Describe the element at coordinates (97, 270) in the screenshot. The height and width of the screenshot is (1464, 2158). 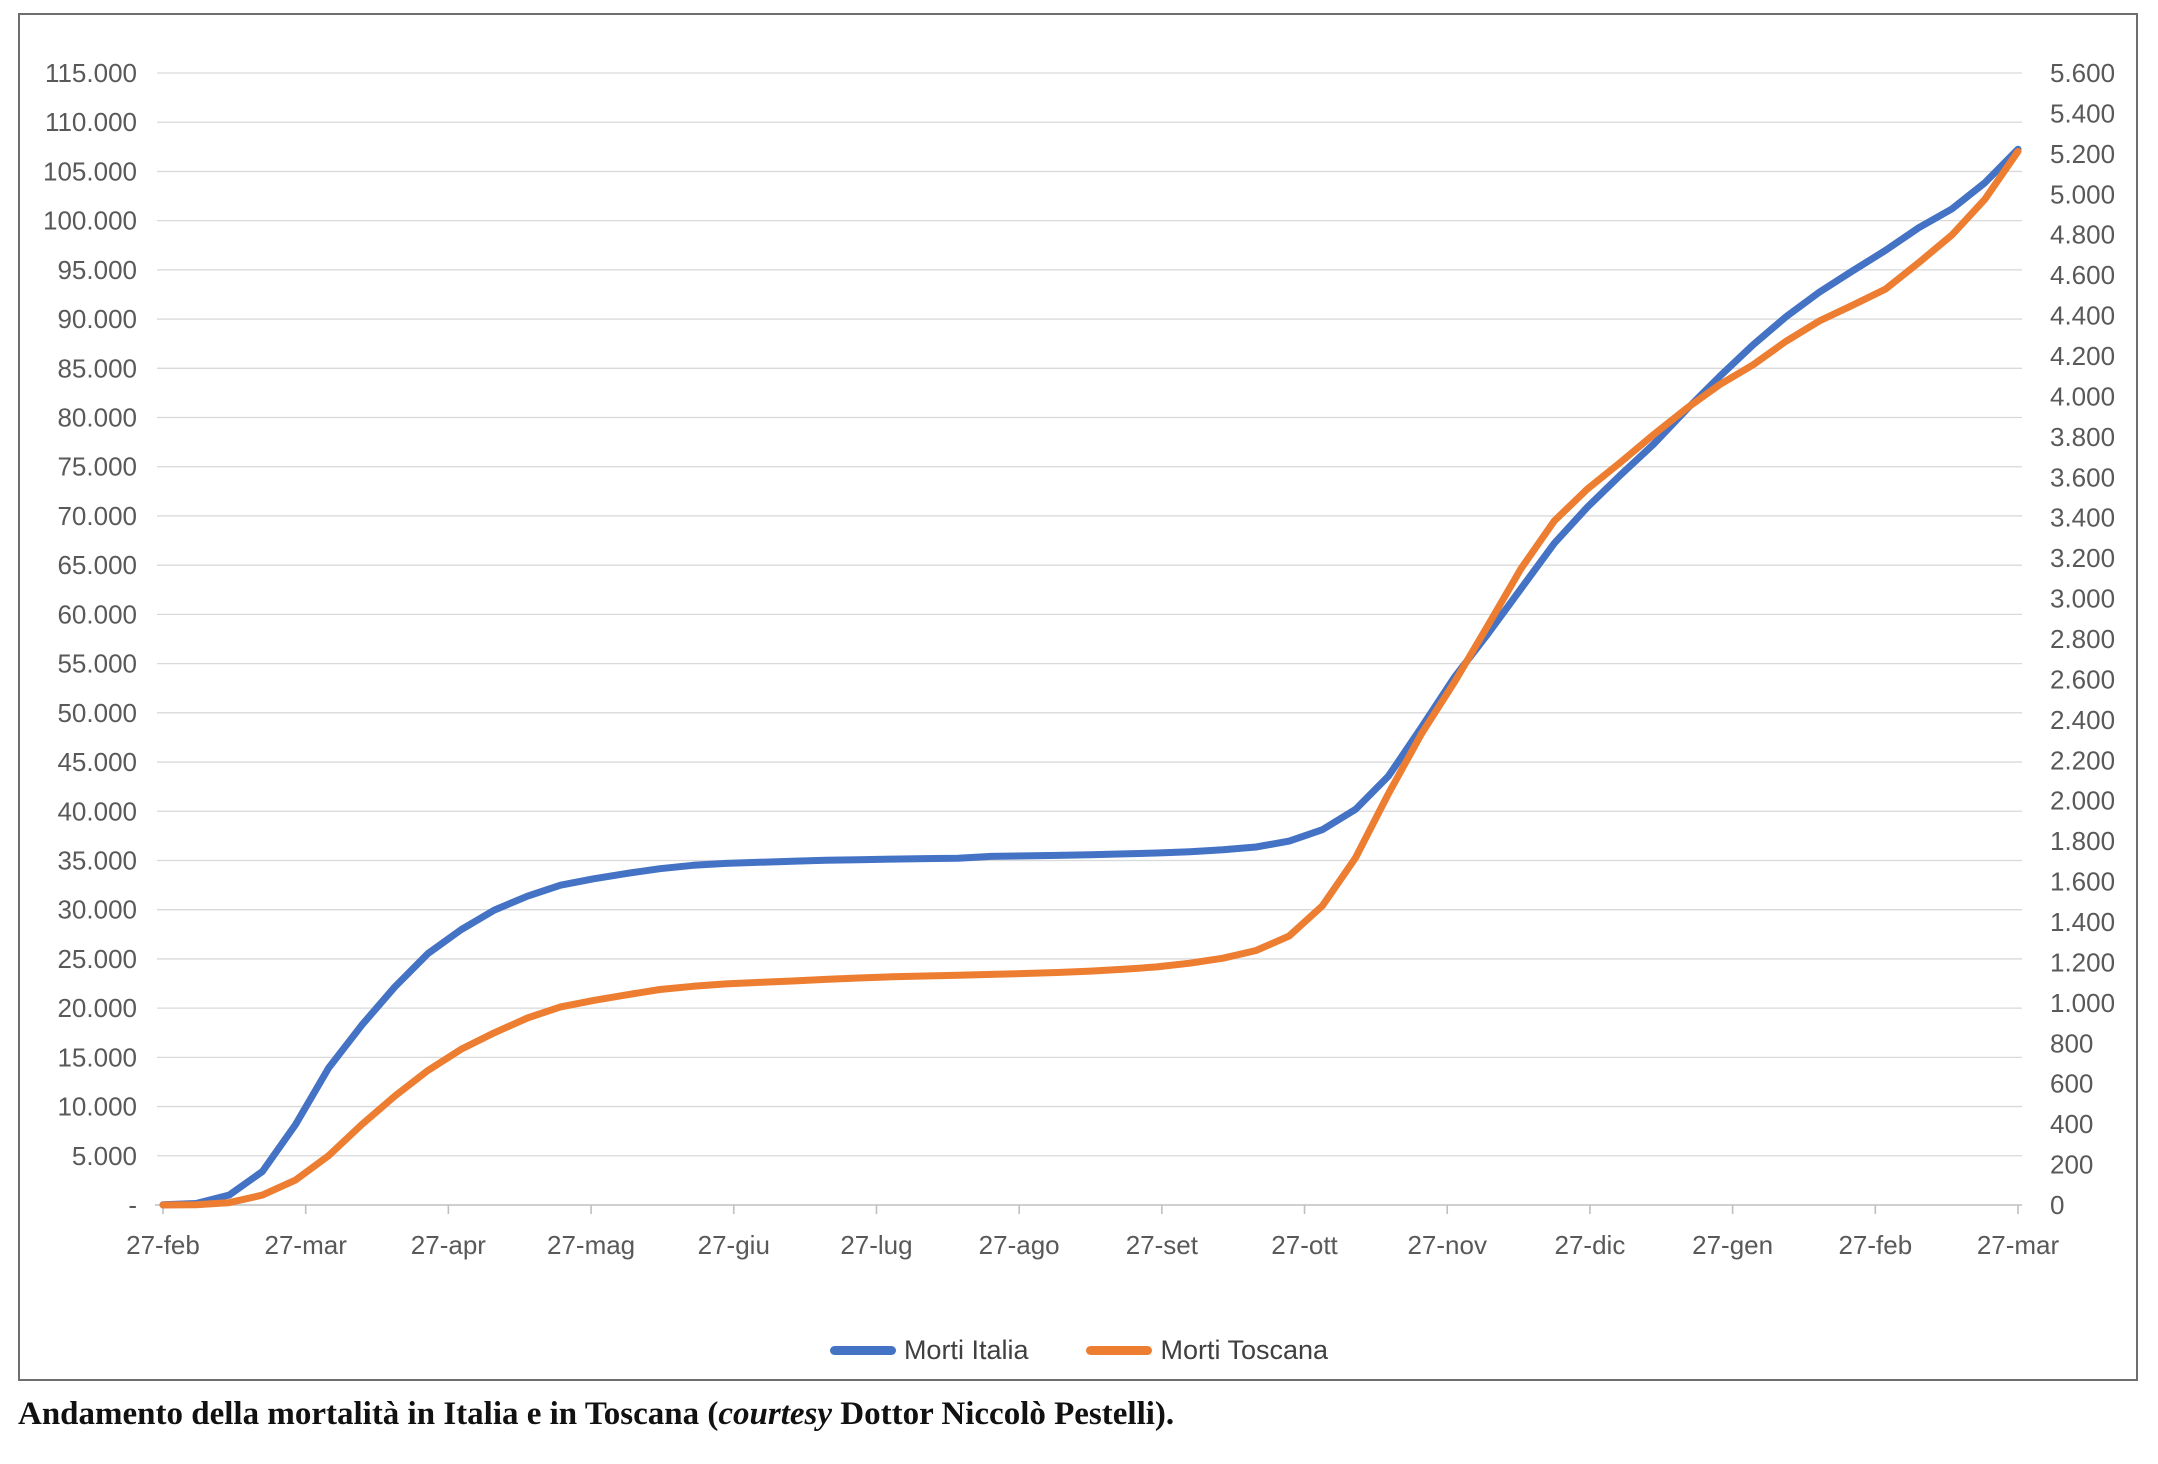
I see `y-left-tick-label: 95.000` at that location.